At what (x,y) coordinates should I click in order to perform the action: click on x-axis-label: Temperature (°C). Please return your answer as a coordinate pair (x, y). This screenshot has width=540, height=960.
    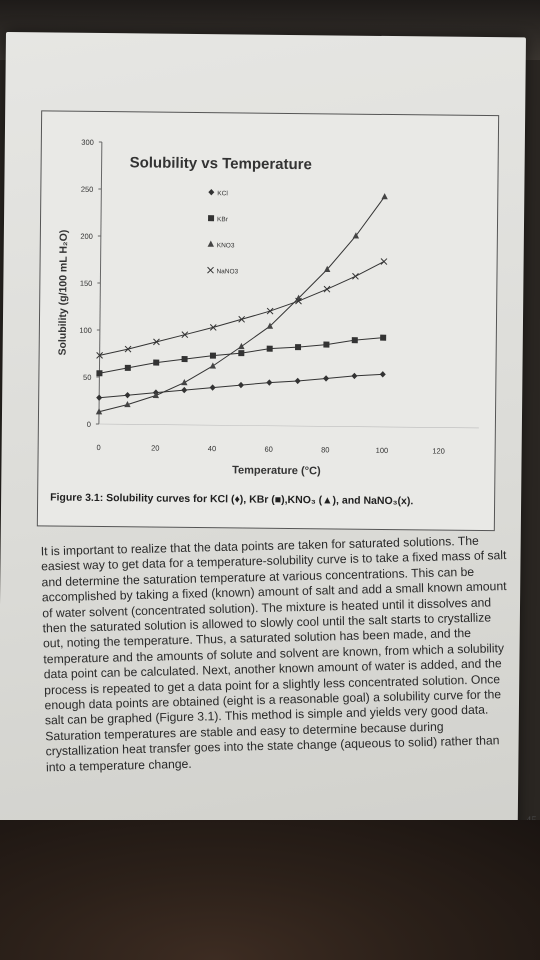
    Looking at the image, I should click on (276, 470).